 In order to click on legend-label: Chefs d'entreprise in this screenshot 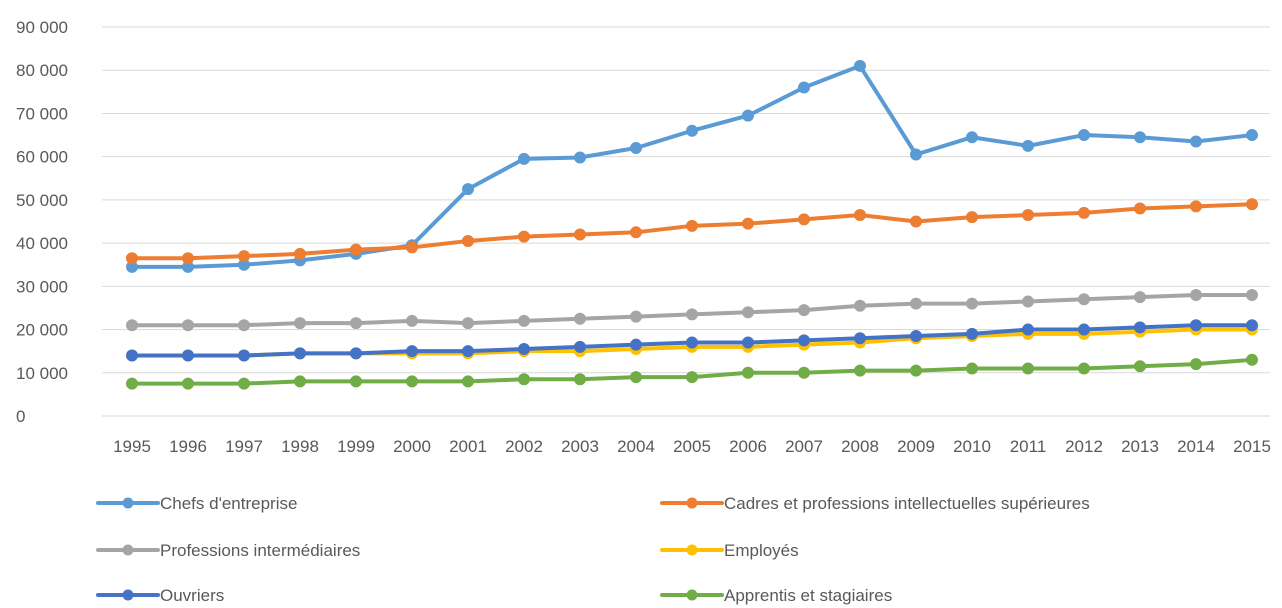, I will do `click(228, 503)`.